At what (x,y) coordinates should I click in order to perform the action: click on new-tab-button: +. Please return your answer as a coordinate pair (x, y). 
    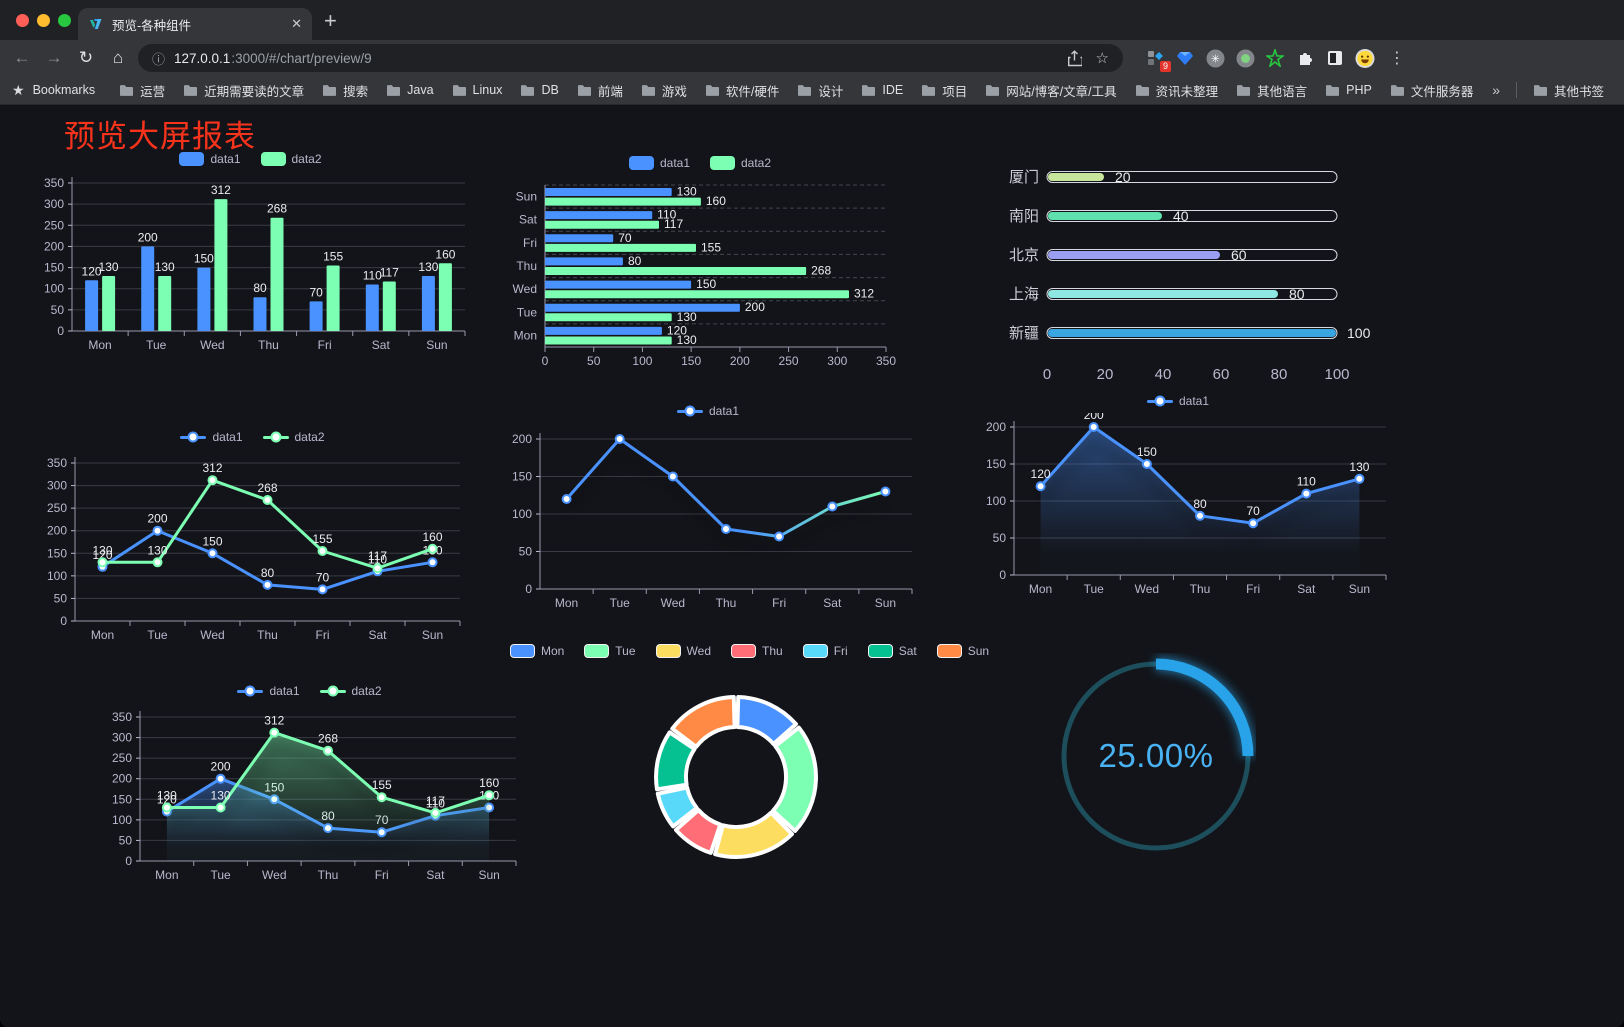
    Looking at the image, I should click on (330, 20).